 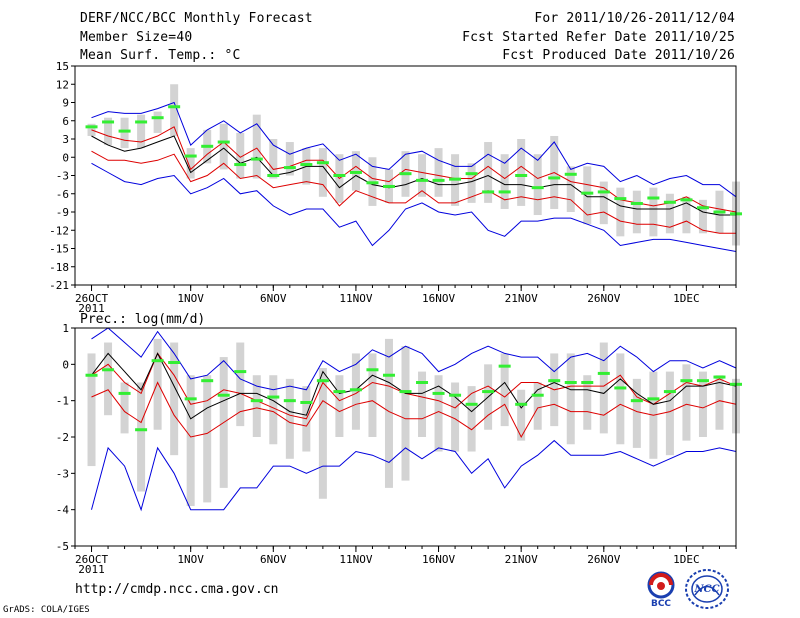 I want to click on variable-label: Mean Surf. Temp.: °C, so click(x=160, y=55).